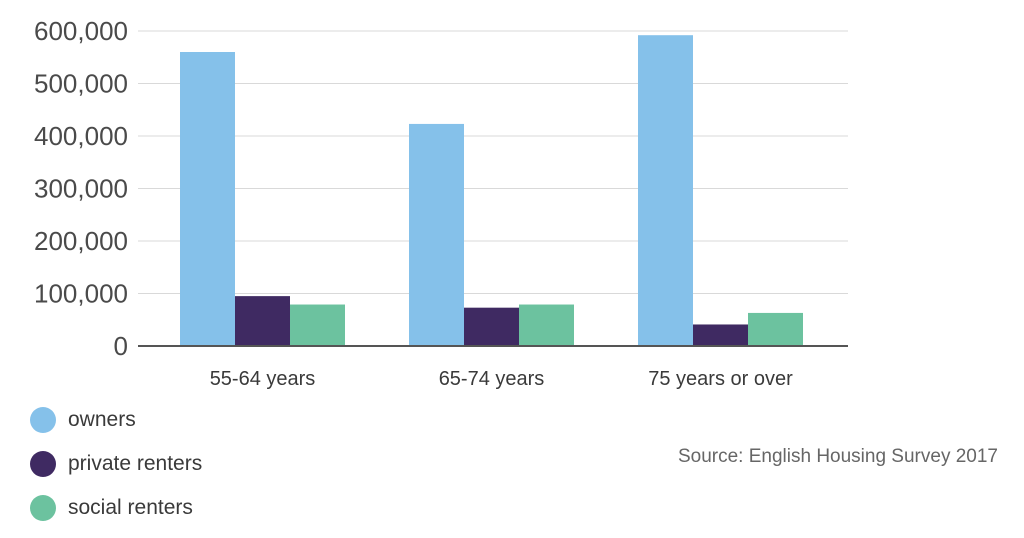 The width and height of the screenshot is (1024, 538). Describe the element at coordinates (43, 464) in the screenshot. I see `legend-swatch-private-renters` at that location.